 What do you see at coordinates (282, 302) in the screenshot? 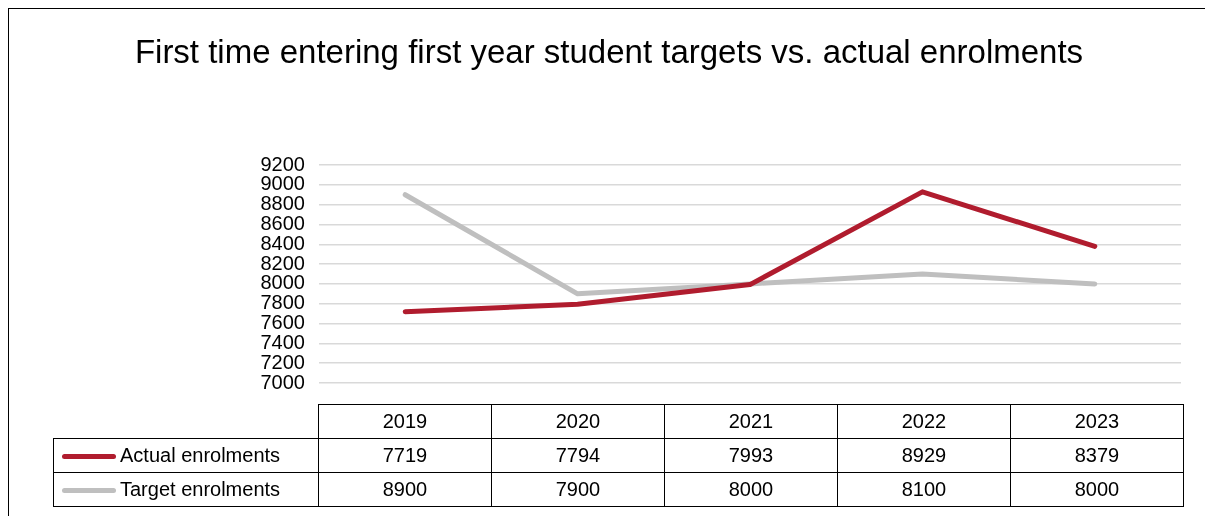
I see `y-tick-label: 7800` at bounding box center [282, 302].